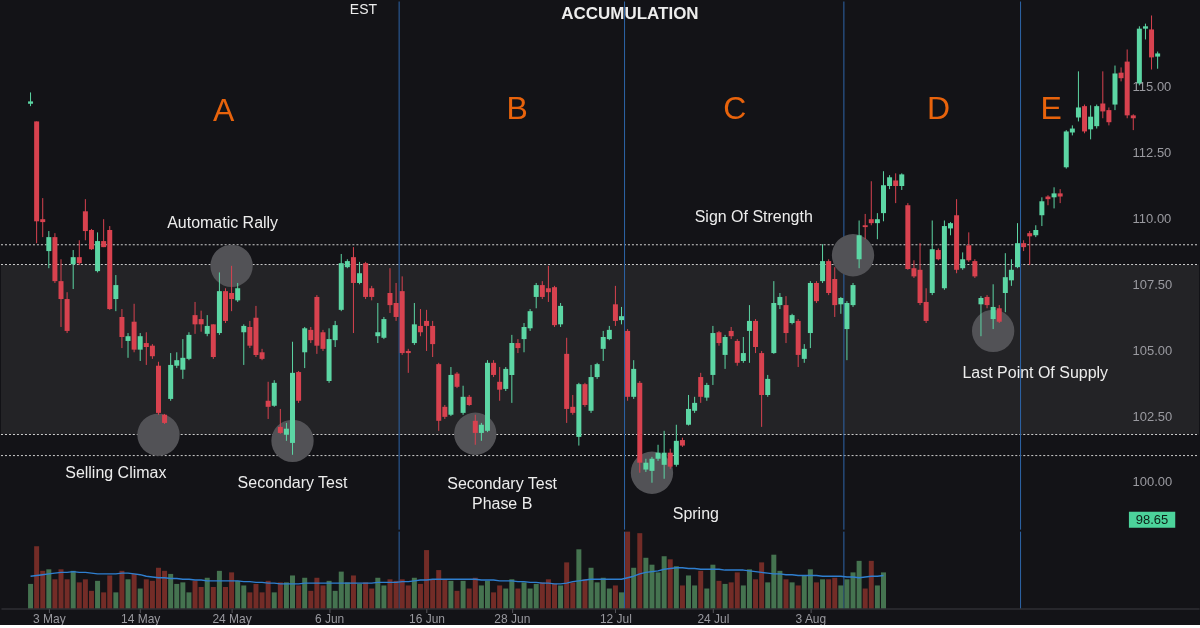 Image resolution: width=1200 pixels, height=628 pixels. Describe the element at coordinates (1152, 350) in the screenshot. I see `y-tick-label: 105.00` at that location.